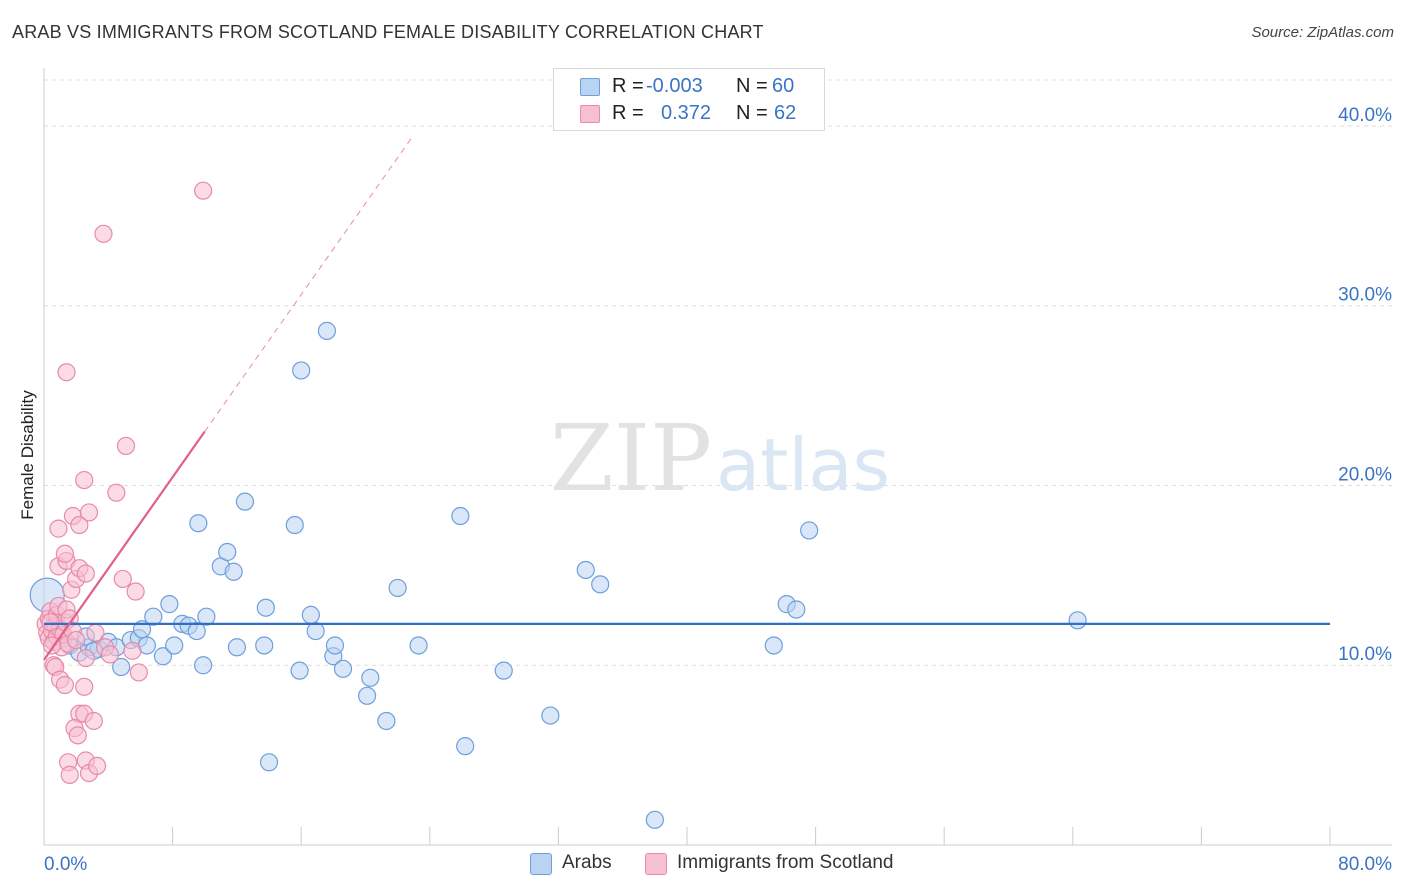 This screenshot has height=892, width=1406. I want to click on watermark-layer: ZIP atlas, so click(720, 458).